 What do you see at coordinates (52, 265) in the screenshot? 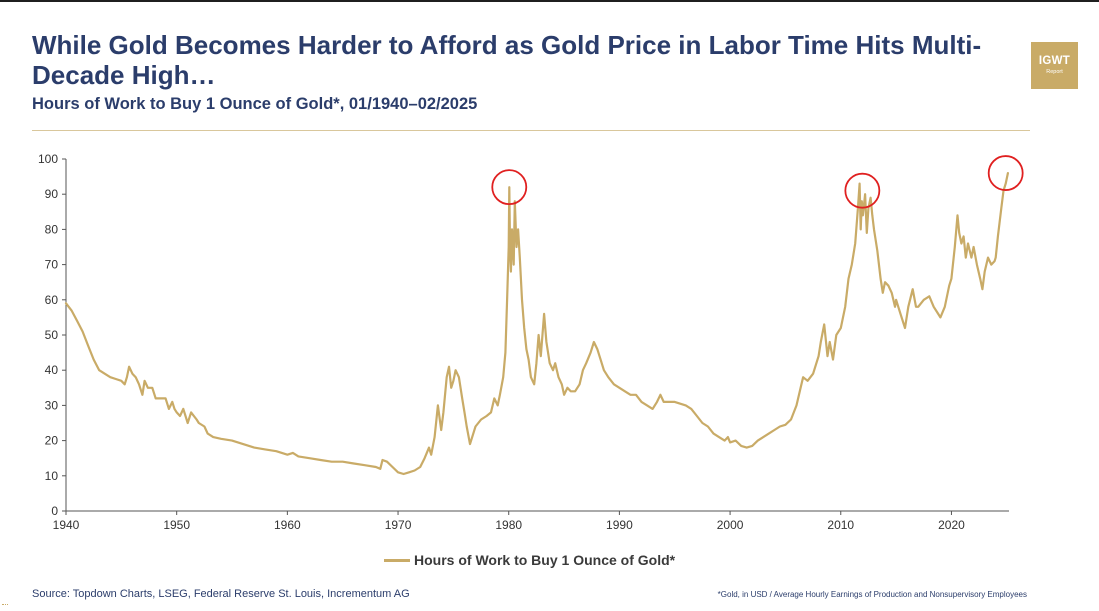
I see `y-tick-label: 70` at bounding box center [52, 265].